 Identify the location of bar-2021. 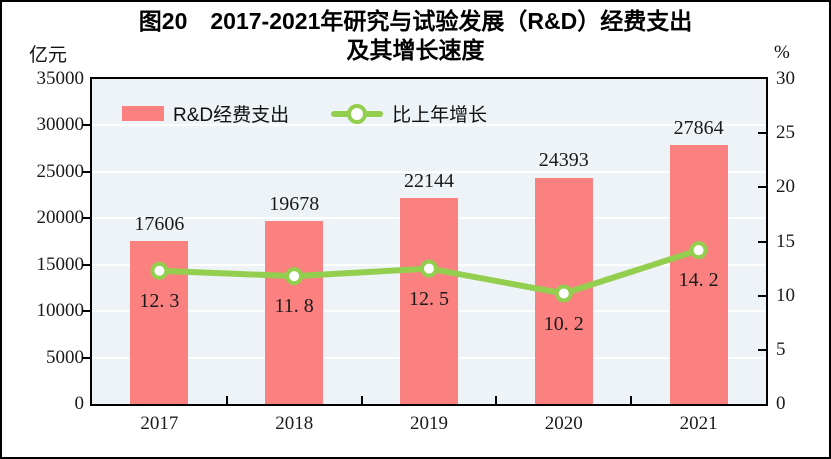
(698, 274).